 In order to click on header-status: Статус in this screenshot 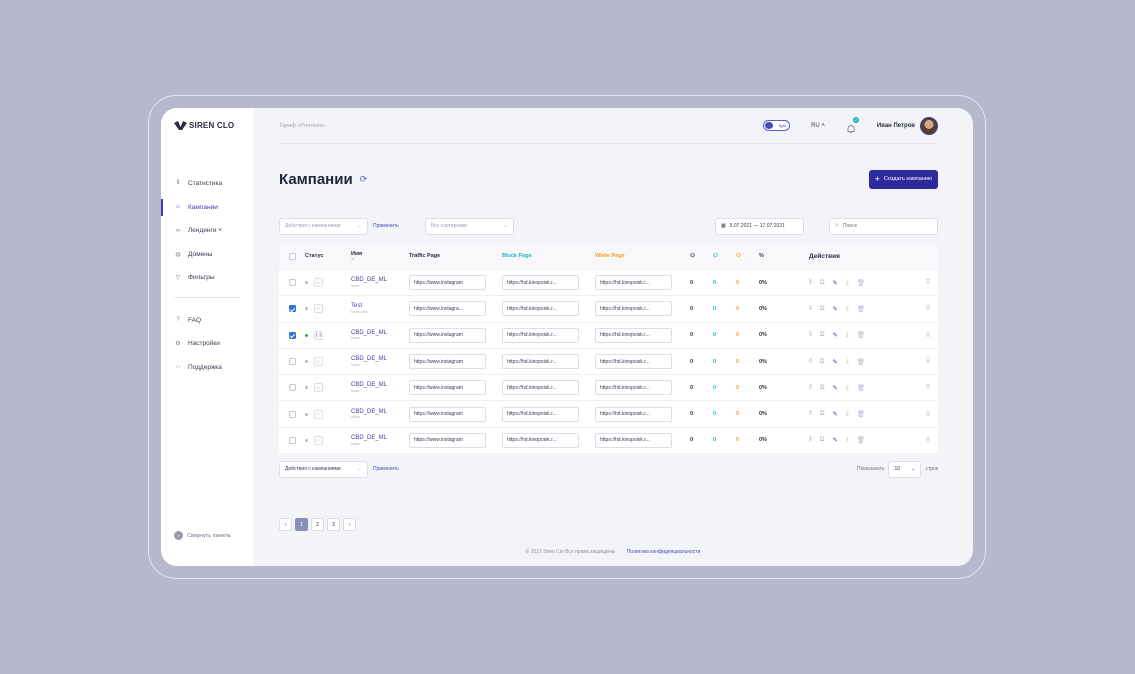, I will do `click(314, 256)`.